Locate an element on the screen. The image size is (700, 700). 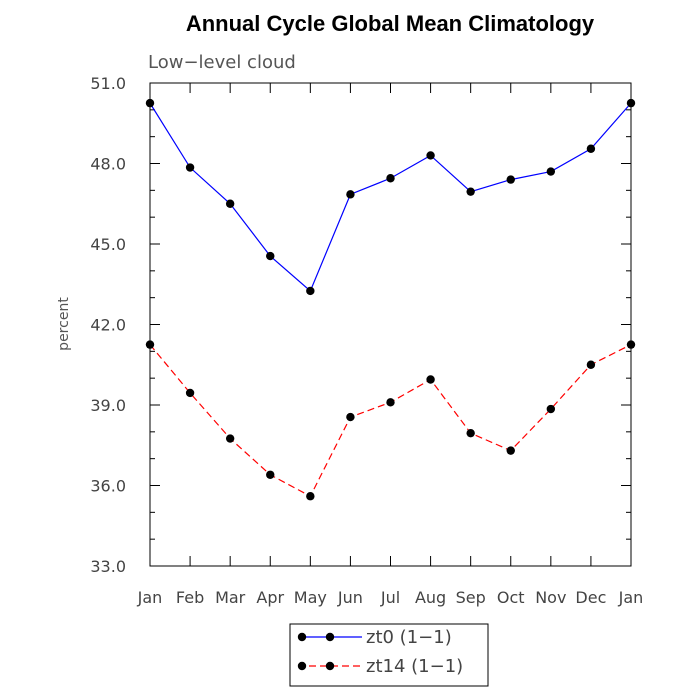
x-tick-label: Jun is located at coordinates (350, 597).